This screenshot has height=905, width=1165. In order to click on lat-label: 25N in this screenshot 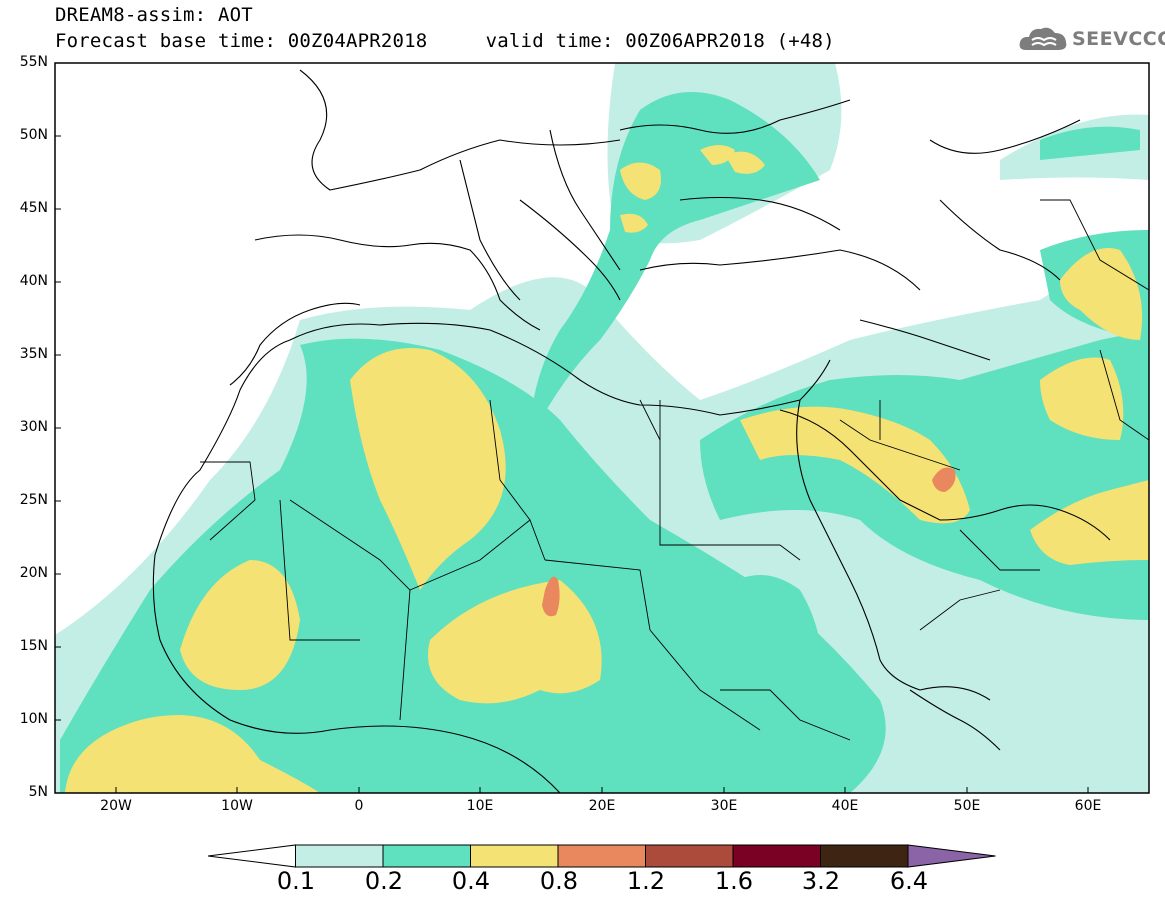, I will do `click(33, 500)`.